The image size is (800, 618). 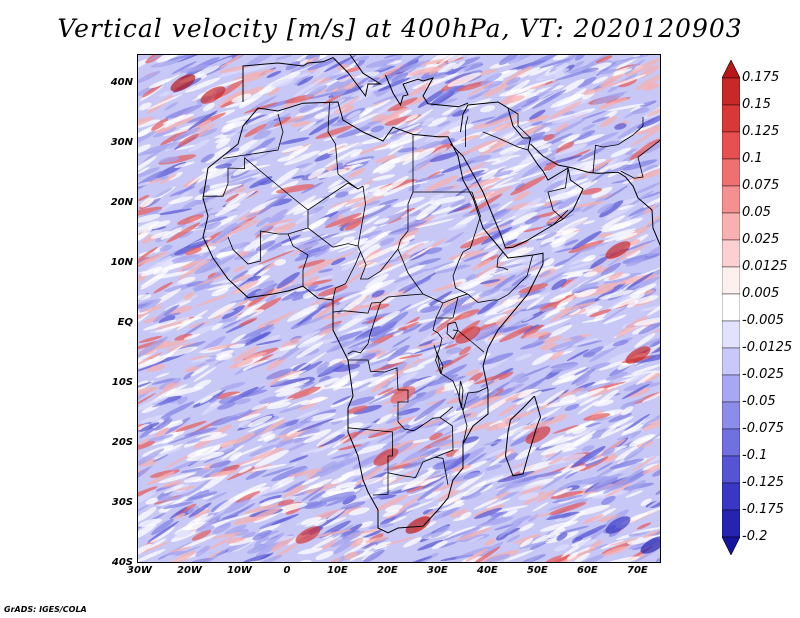 I want to click on lon-tick-label: 50E, so click(x=537, y=570).